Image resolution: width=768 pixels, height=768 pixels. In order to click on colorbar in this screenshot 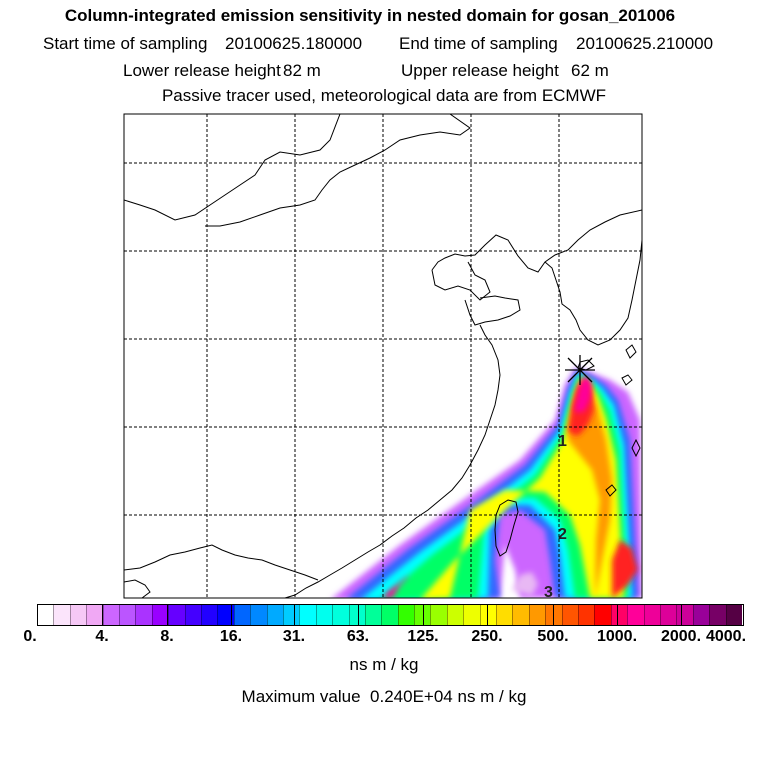, I will do `click(390, 615)`.